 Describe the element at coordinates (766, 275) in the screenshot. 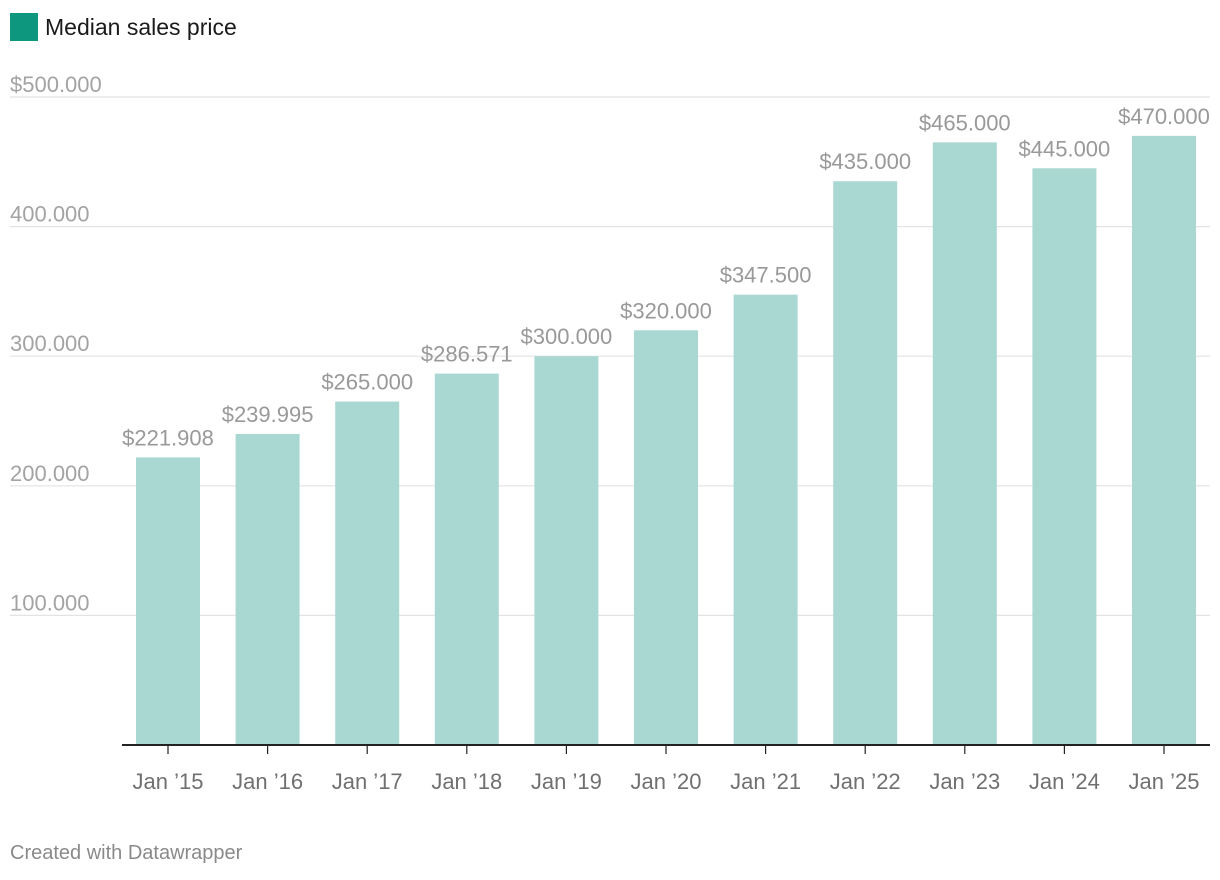

I see `data-label: $347.500` at that location.